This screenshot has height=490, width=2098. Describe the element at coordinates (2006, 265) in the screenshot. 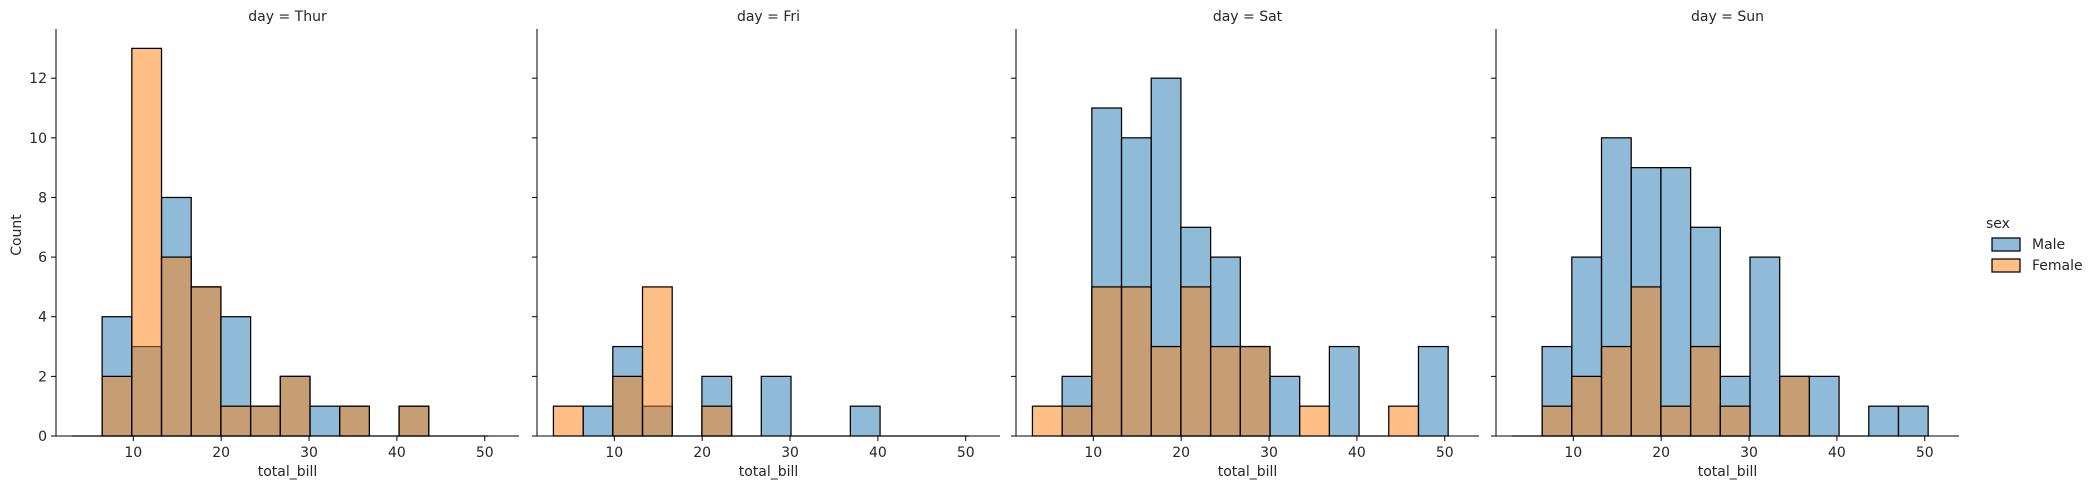

I see `legend-swatch-female` at that location.